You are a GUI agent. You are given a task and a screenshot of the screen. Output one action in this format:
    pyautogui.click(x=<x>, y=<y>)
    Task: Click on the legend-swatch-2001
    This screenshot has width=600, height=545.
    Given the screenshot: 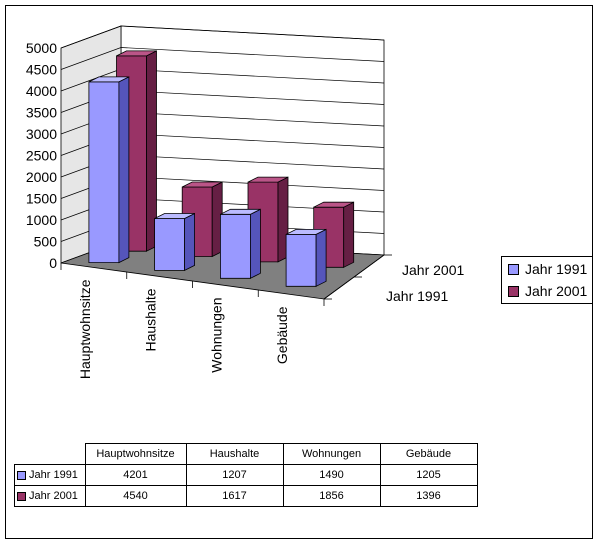 What is the action you would take?
    pyautogui.click(x=513, y=291)
    